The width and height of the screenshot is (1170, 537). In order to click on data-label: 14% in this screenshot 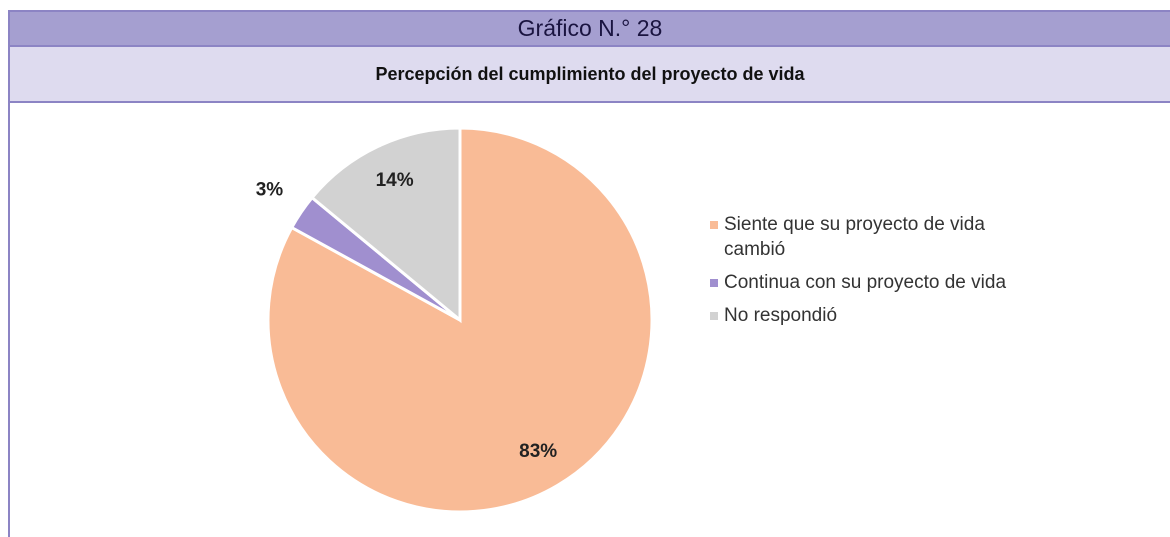, I will do `click(395, 180)`.